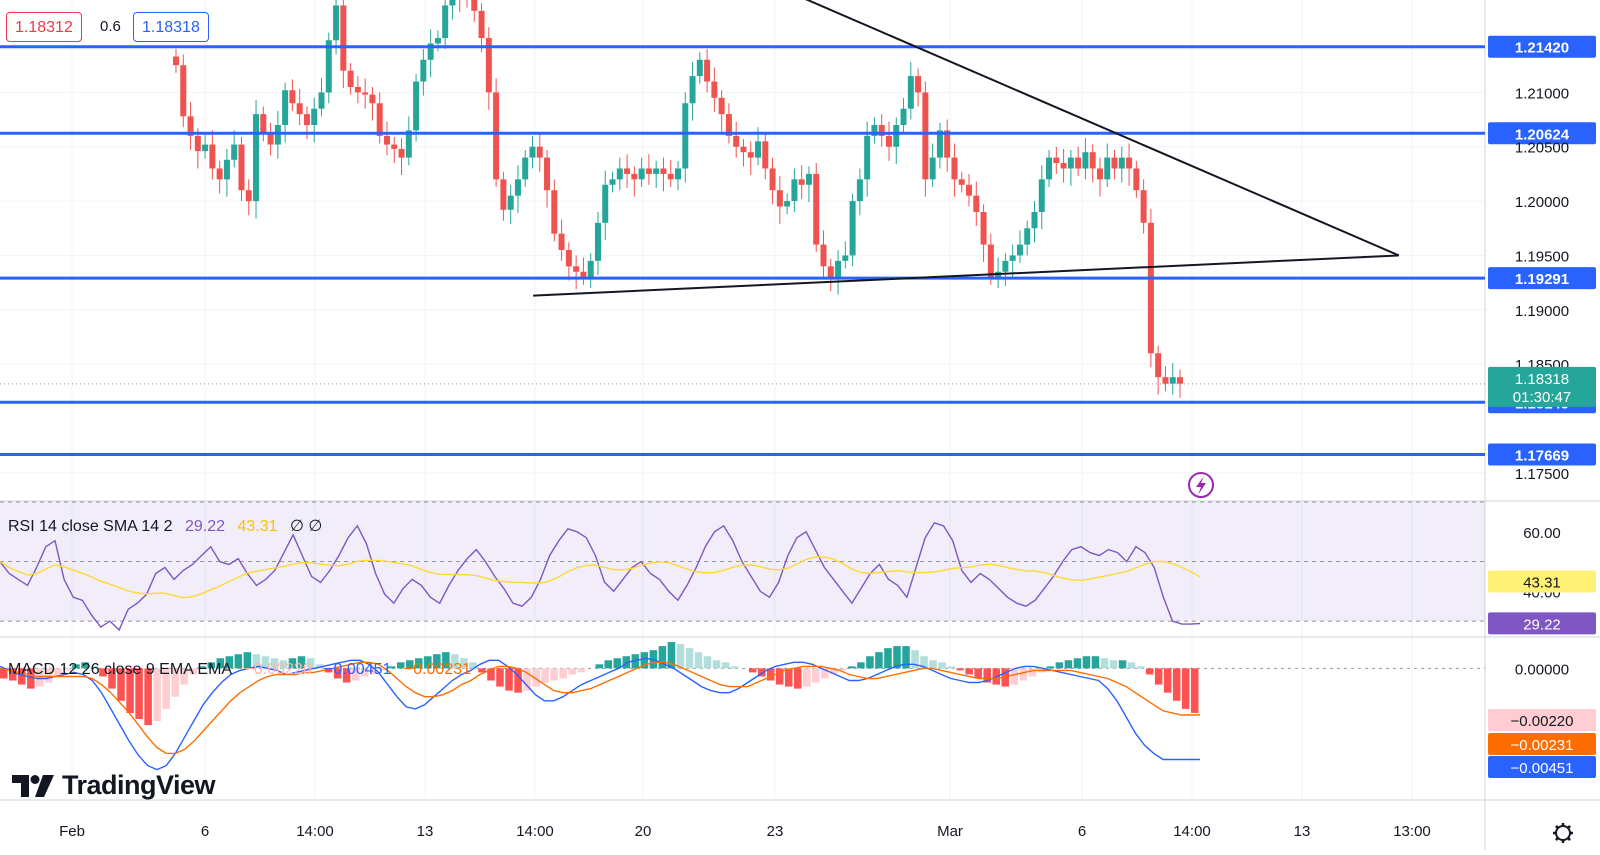 The width and height of the screenshot is (1600, 855). I want to click on tradingview-logo-text: TradingView, so click(139, 785).